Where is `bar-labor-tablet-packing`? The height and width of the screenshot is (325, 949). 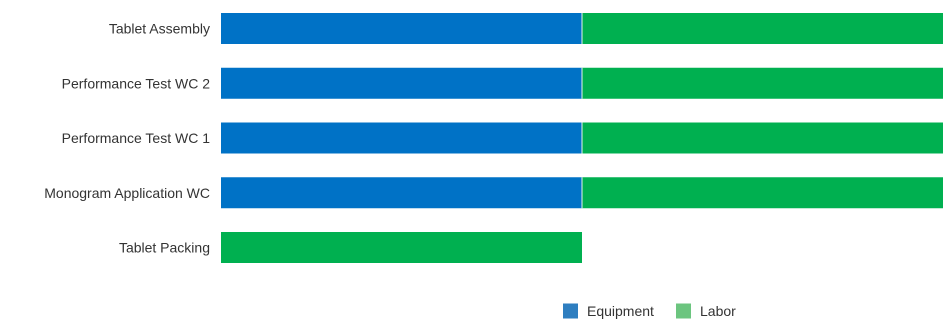 bar-labor-tablet-packing is located at coordinates (401, 247).